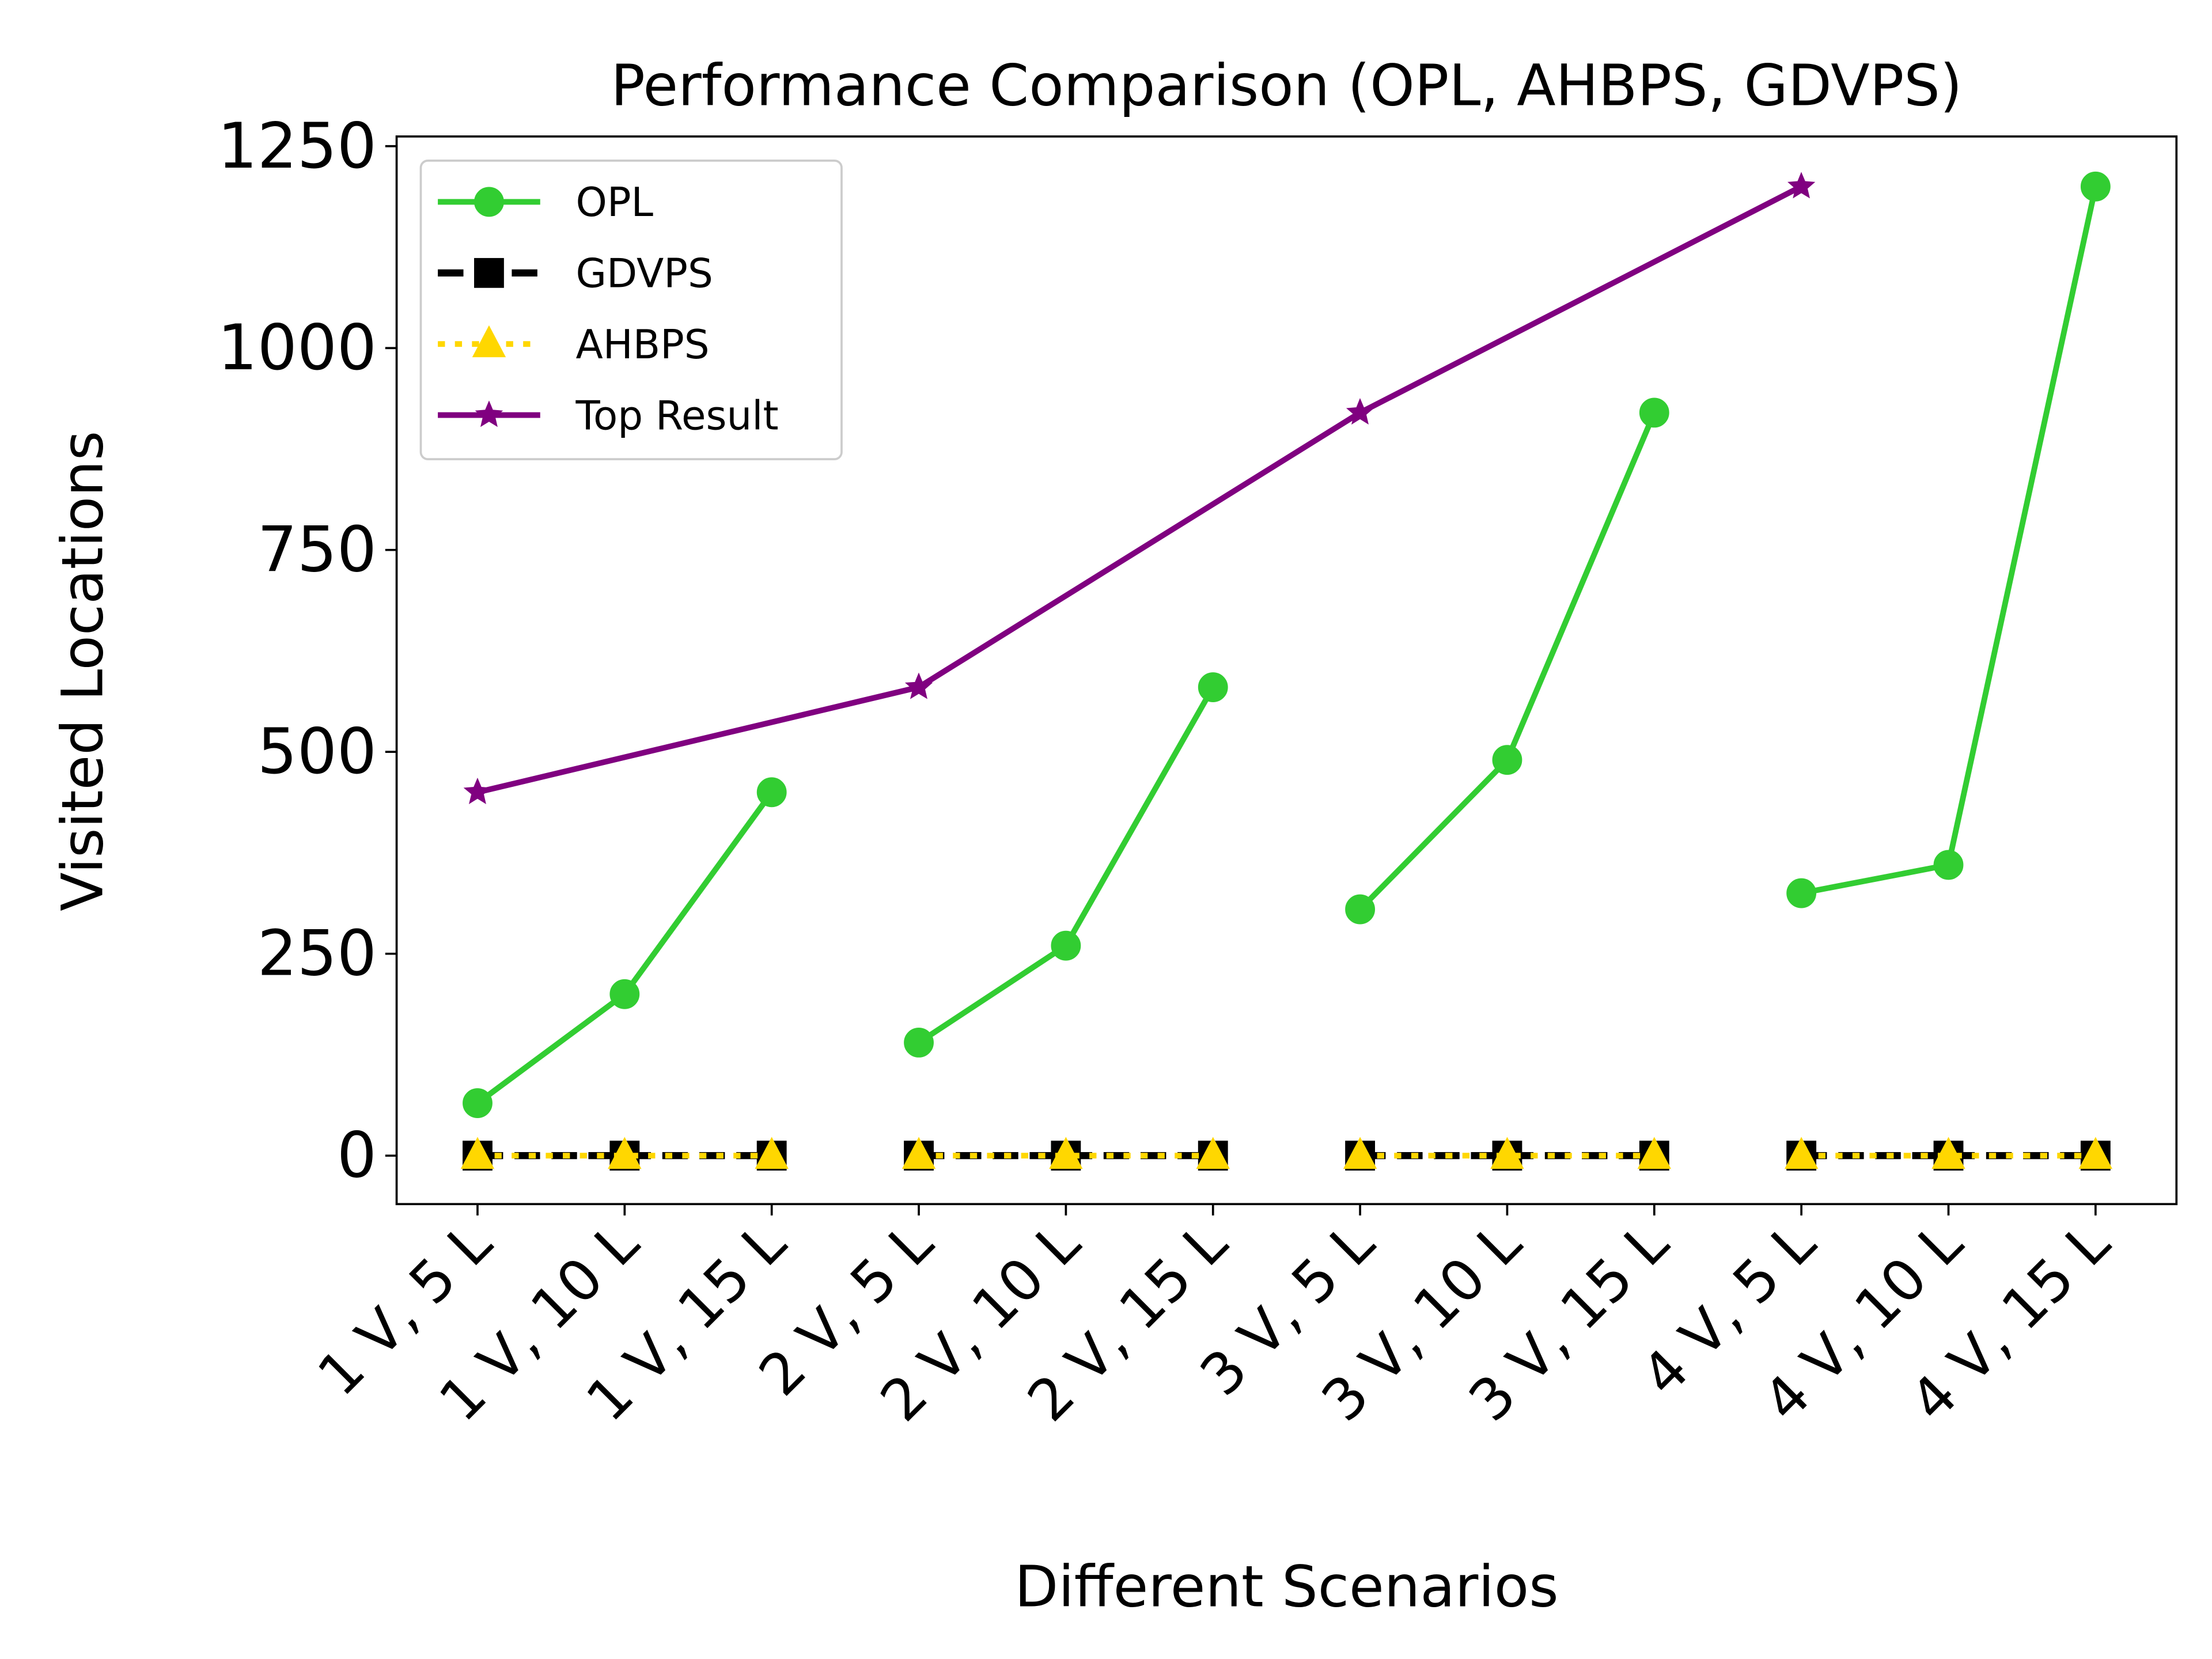 Image resolution: width=2212 pixels, height=1659 pixels. Describe the element at coordinates (297, 347) in the screenshot. I see `y-tick-label: 1000` at that location.